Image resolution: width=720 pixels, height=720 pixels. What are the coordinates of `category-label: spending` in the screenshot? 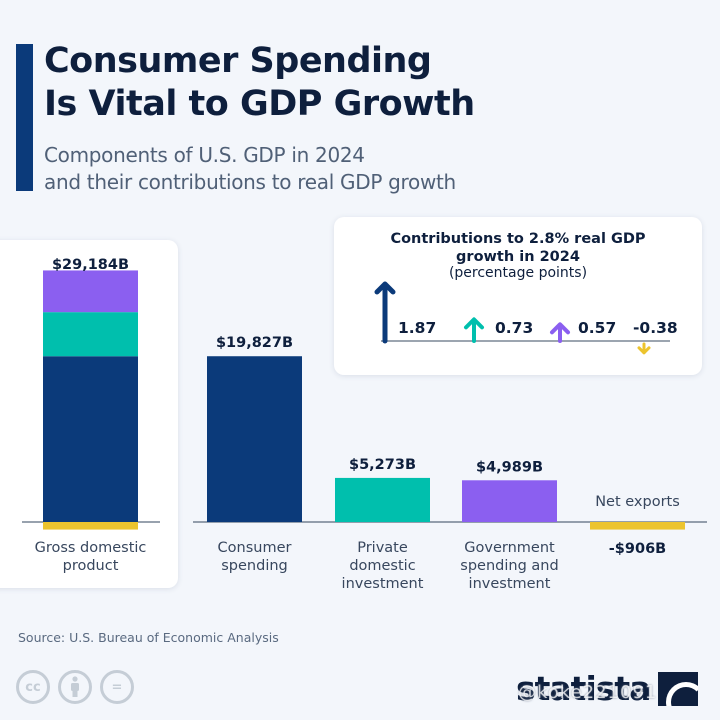 It's located at (254, 566).